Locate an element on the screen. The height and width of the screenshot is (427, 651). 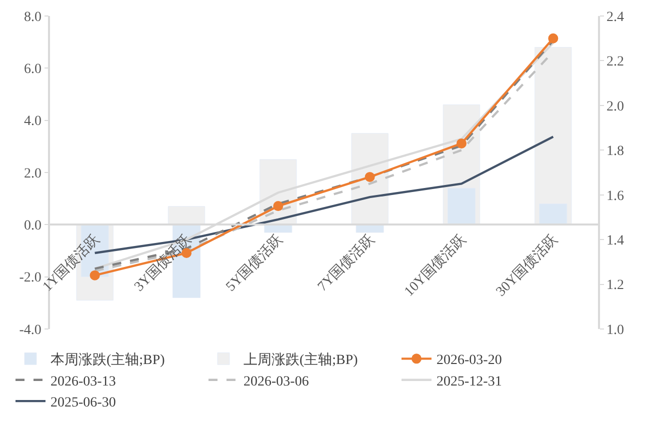
y2-tick-label: 2.0 is located at coordinates (615, 106).